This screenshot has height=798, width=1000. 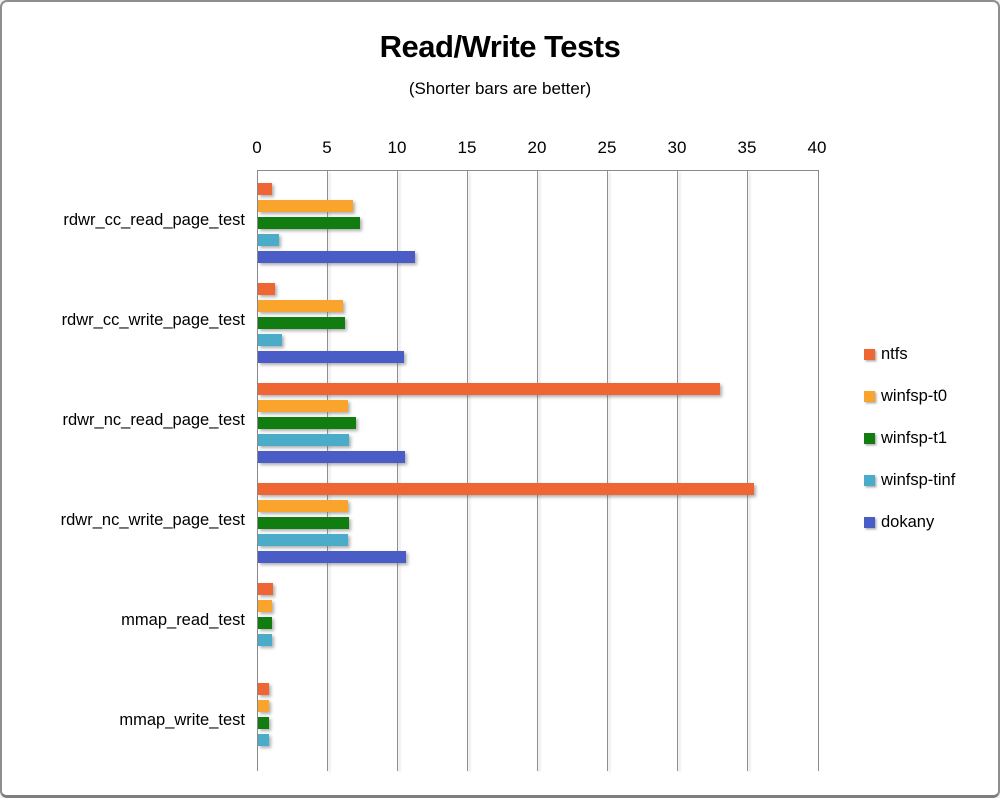 I want to click on legend-label: winfsp-t0, so click(x=914, y=395).